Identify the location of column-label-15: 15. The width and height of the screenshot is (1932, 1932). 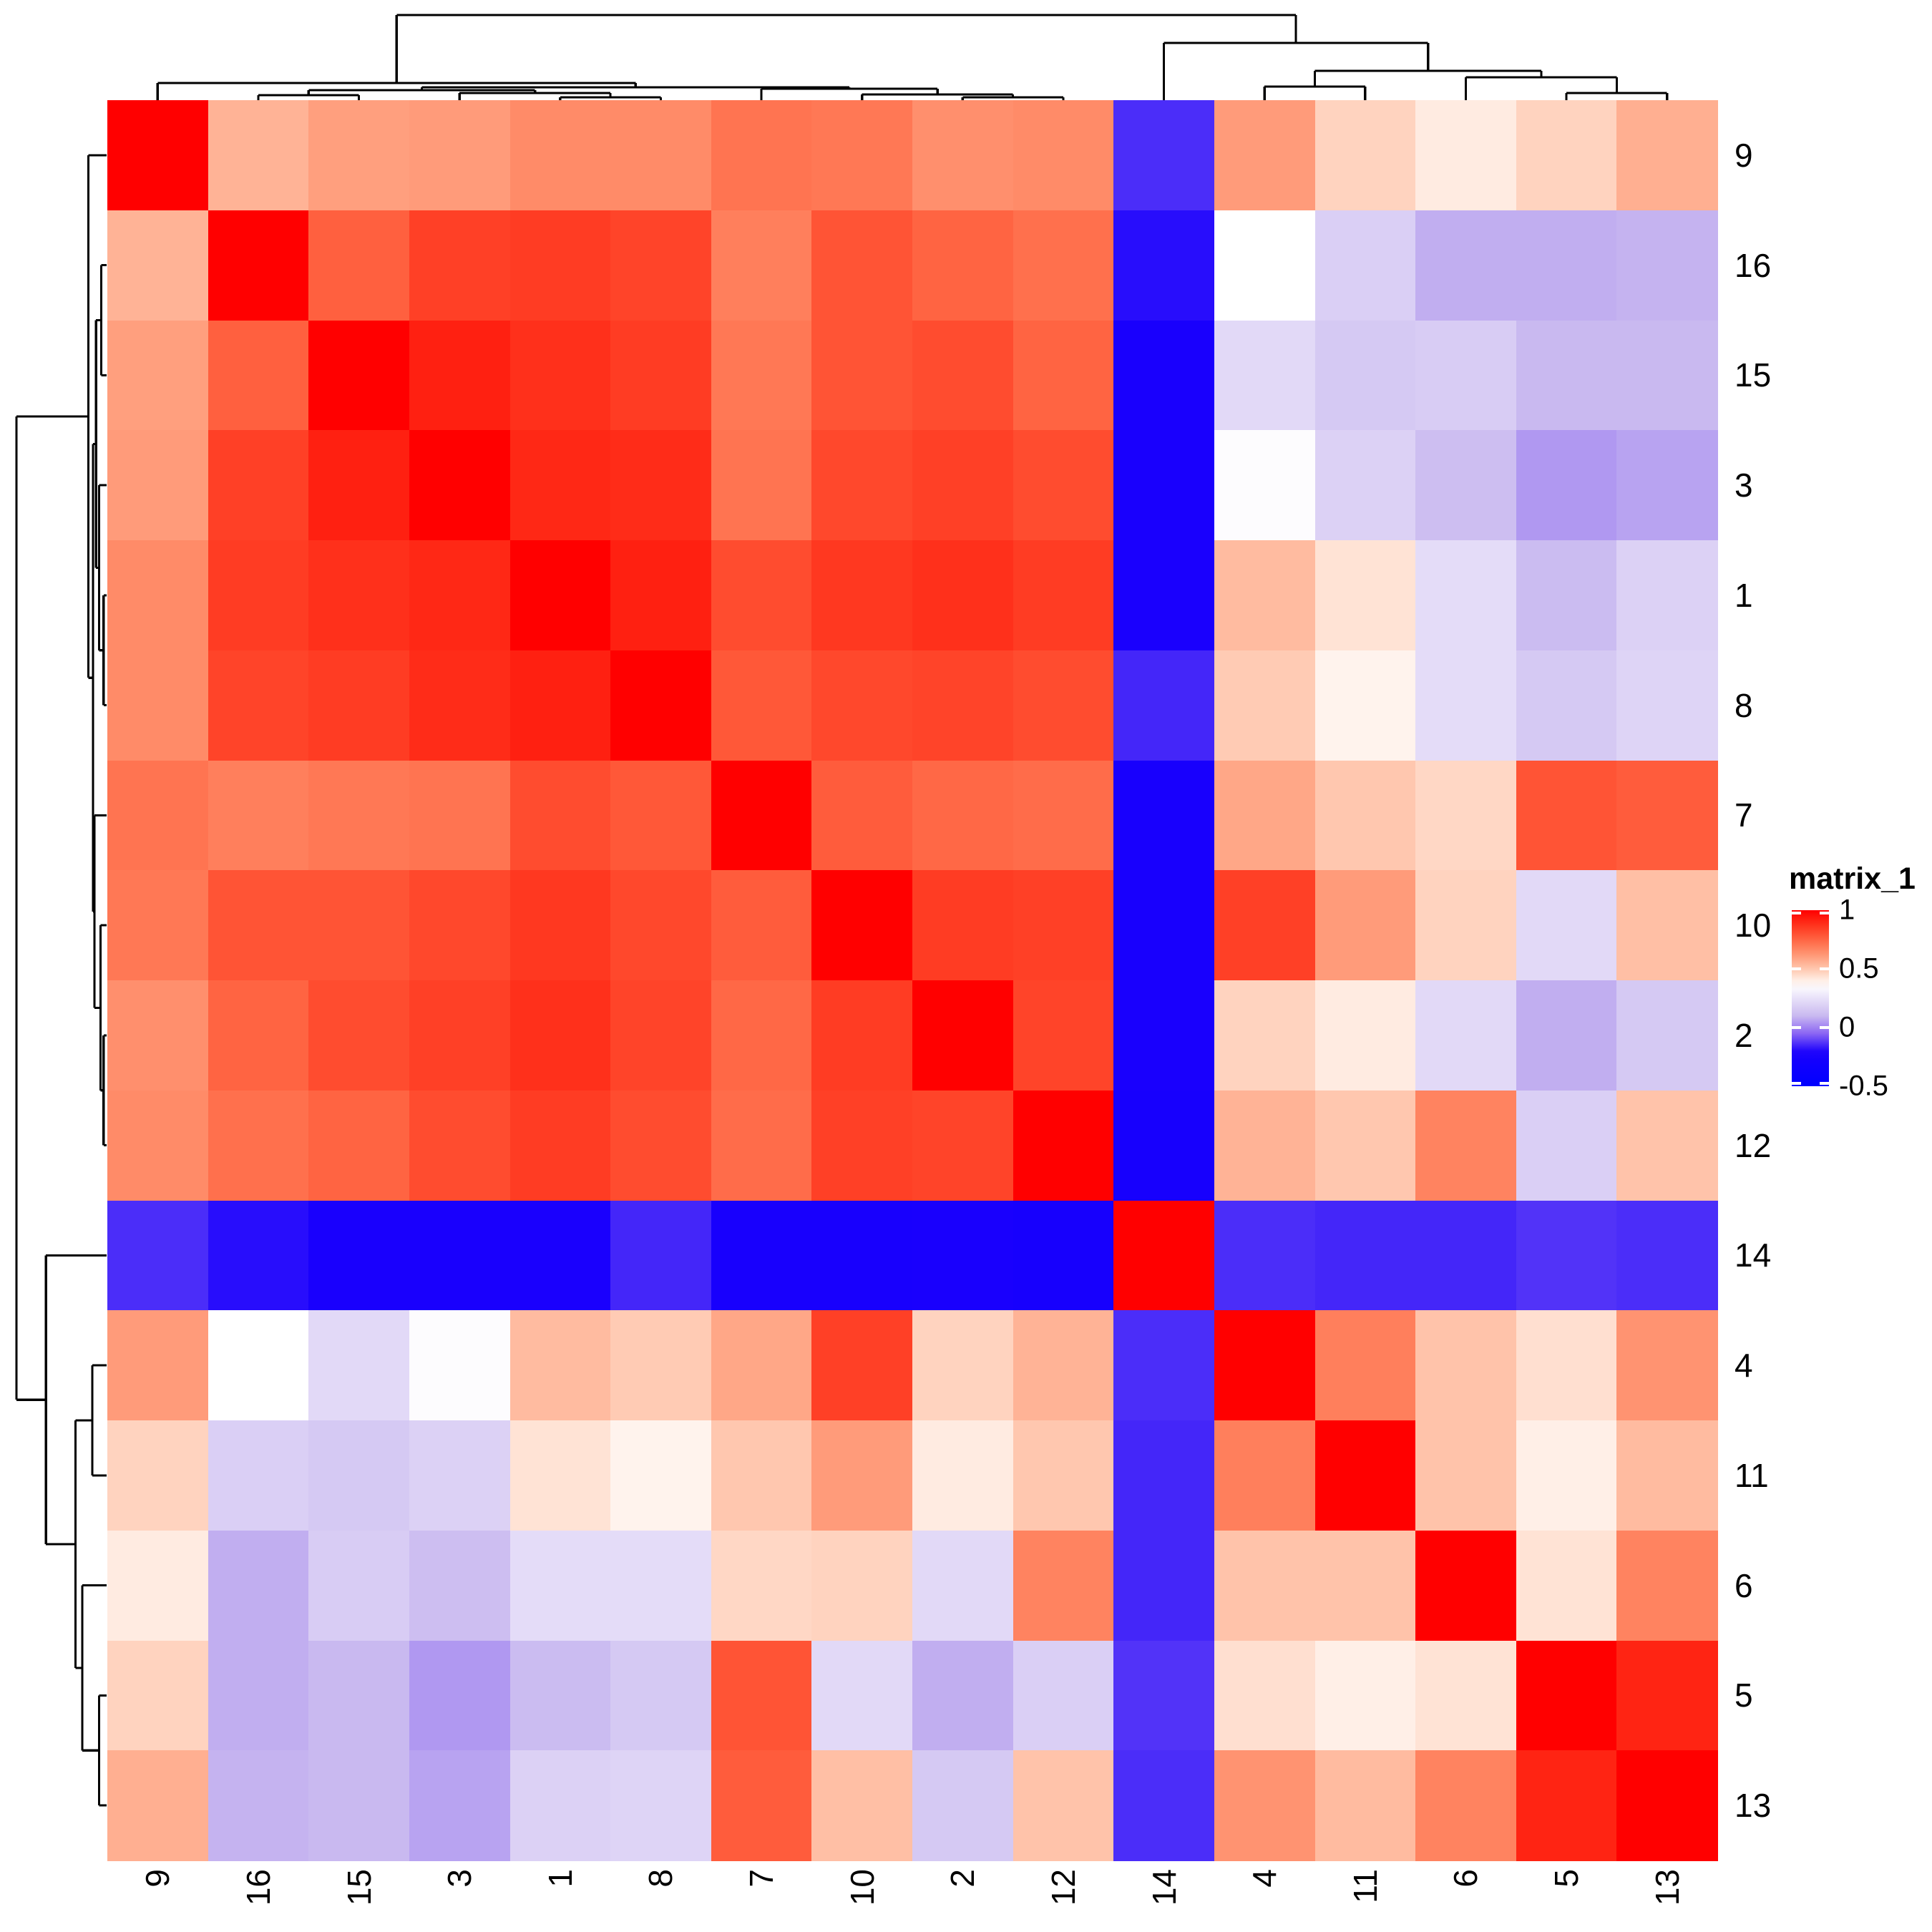
(359, 1887).